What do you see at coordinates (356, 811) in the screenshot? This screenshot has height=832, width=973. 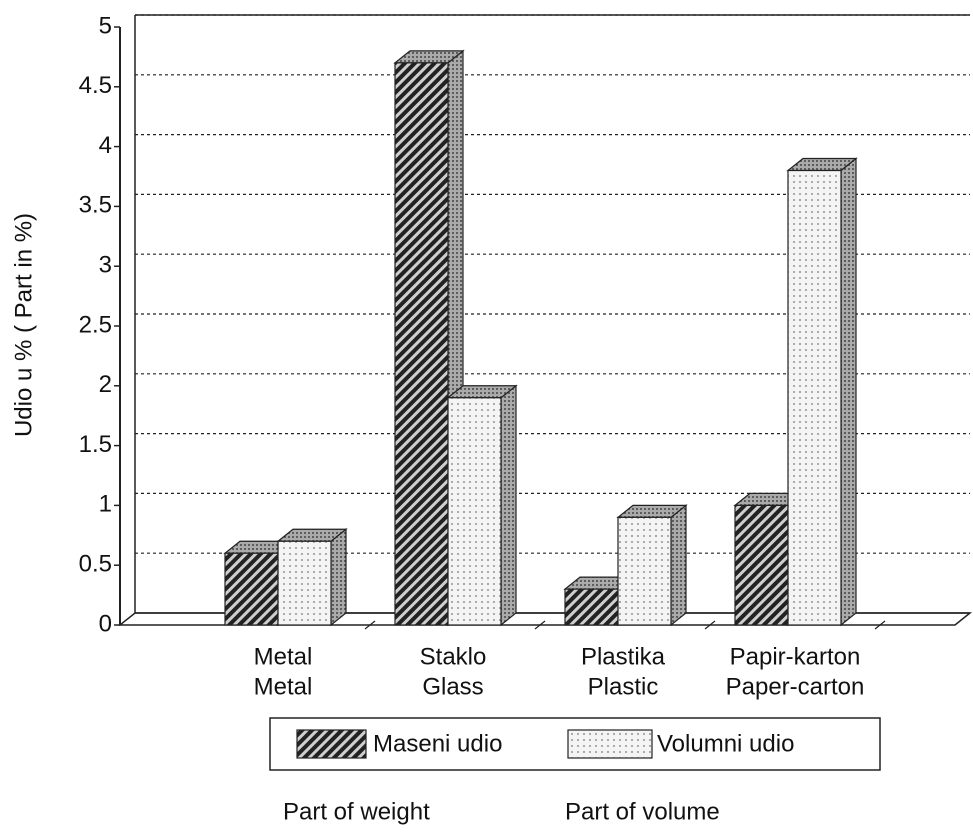 I see `legend-subtitle: Part of weight` at bounding box center [356, 811].